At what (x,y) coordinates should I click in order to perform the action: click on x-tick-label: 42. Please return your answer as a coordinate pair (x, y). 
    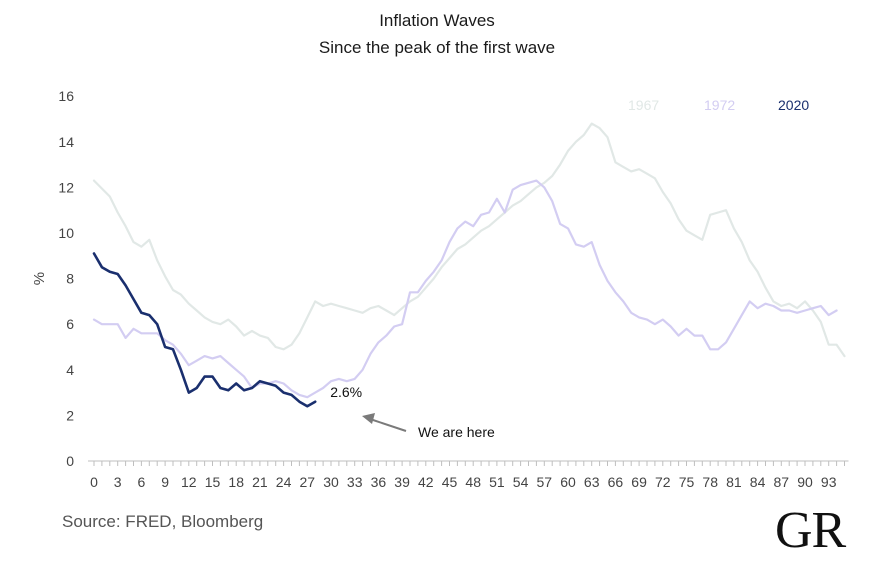
    Looking at the image, I should click on (426, 482).